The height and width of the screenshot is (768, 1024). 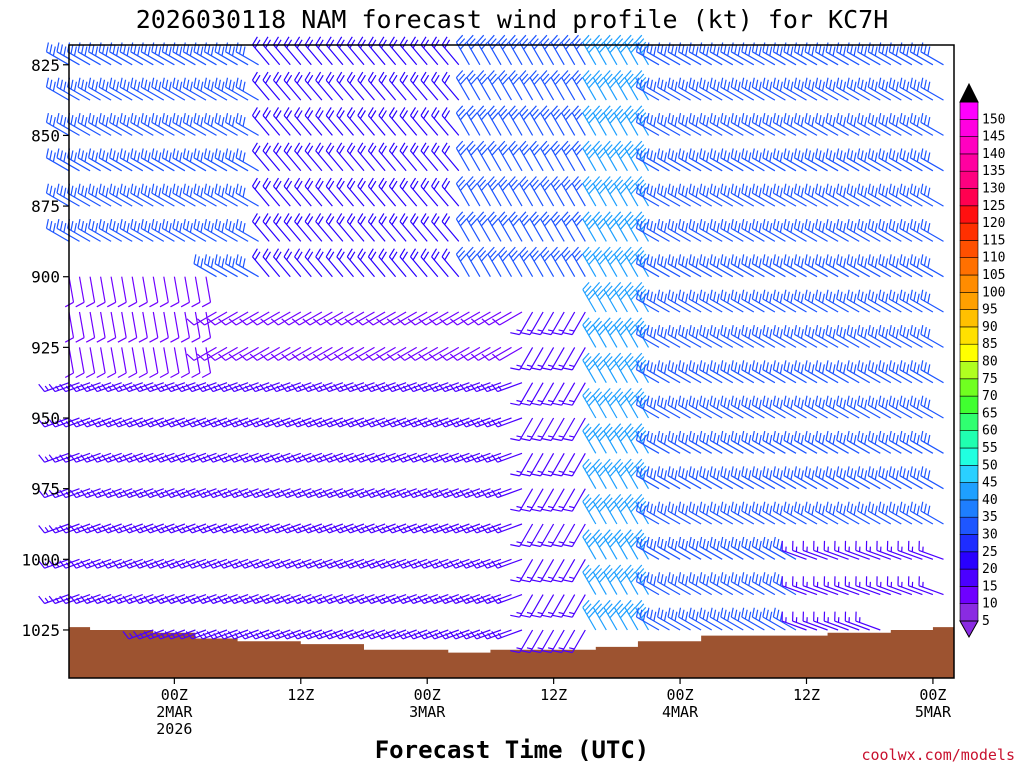 What do you see at coordinates (45, 418) in the screenshot?
I see `y-tick-label: 950` at bounding box center [45, 418].